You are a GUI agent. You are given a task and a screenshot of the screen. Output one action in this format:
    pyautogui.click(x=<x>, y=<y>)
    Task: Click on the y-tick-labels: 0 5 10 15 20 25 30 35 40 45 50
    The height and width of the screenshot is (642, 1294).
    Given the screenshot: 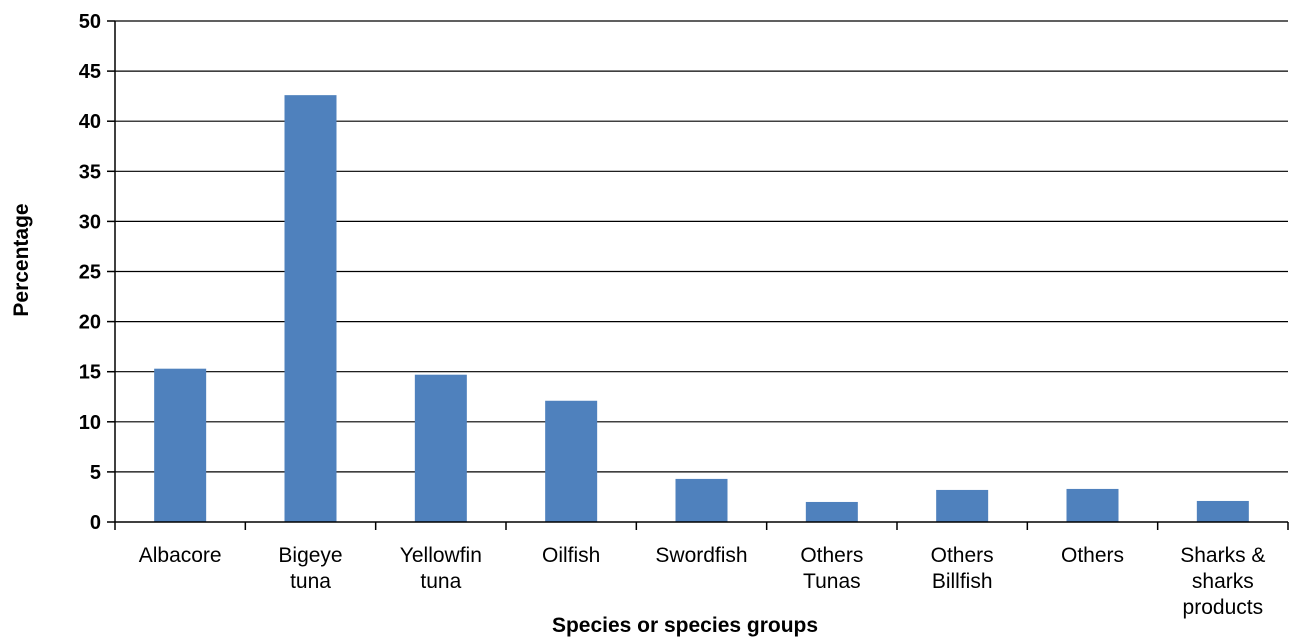 What is the action you would take?
    pyautogui.click(x=90, y=272)
    